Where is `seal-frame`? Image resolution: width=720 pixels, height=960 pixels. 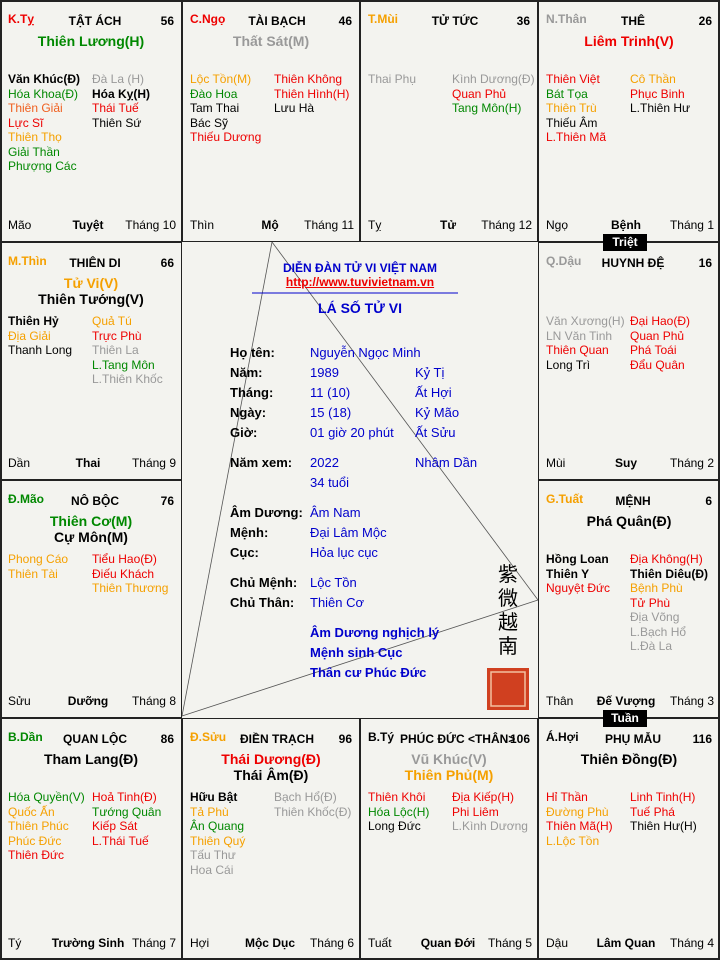
seal-frame is located at coordinates (508, 689).